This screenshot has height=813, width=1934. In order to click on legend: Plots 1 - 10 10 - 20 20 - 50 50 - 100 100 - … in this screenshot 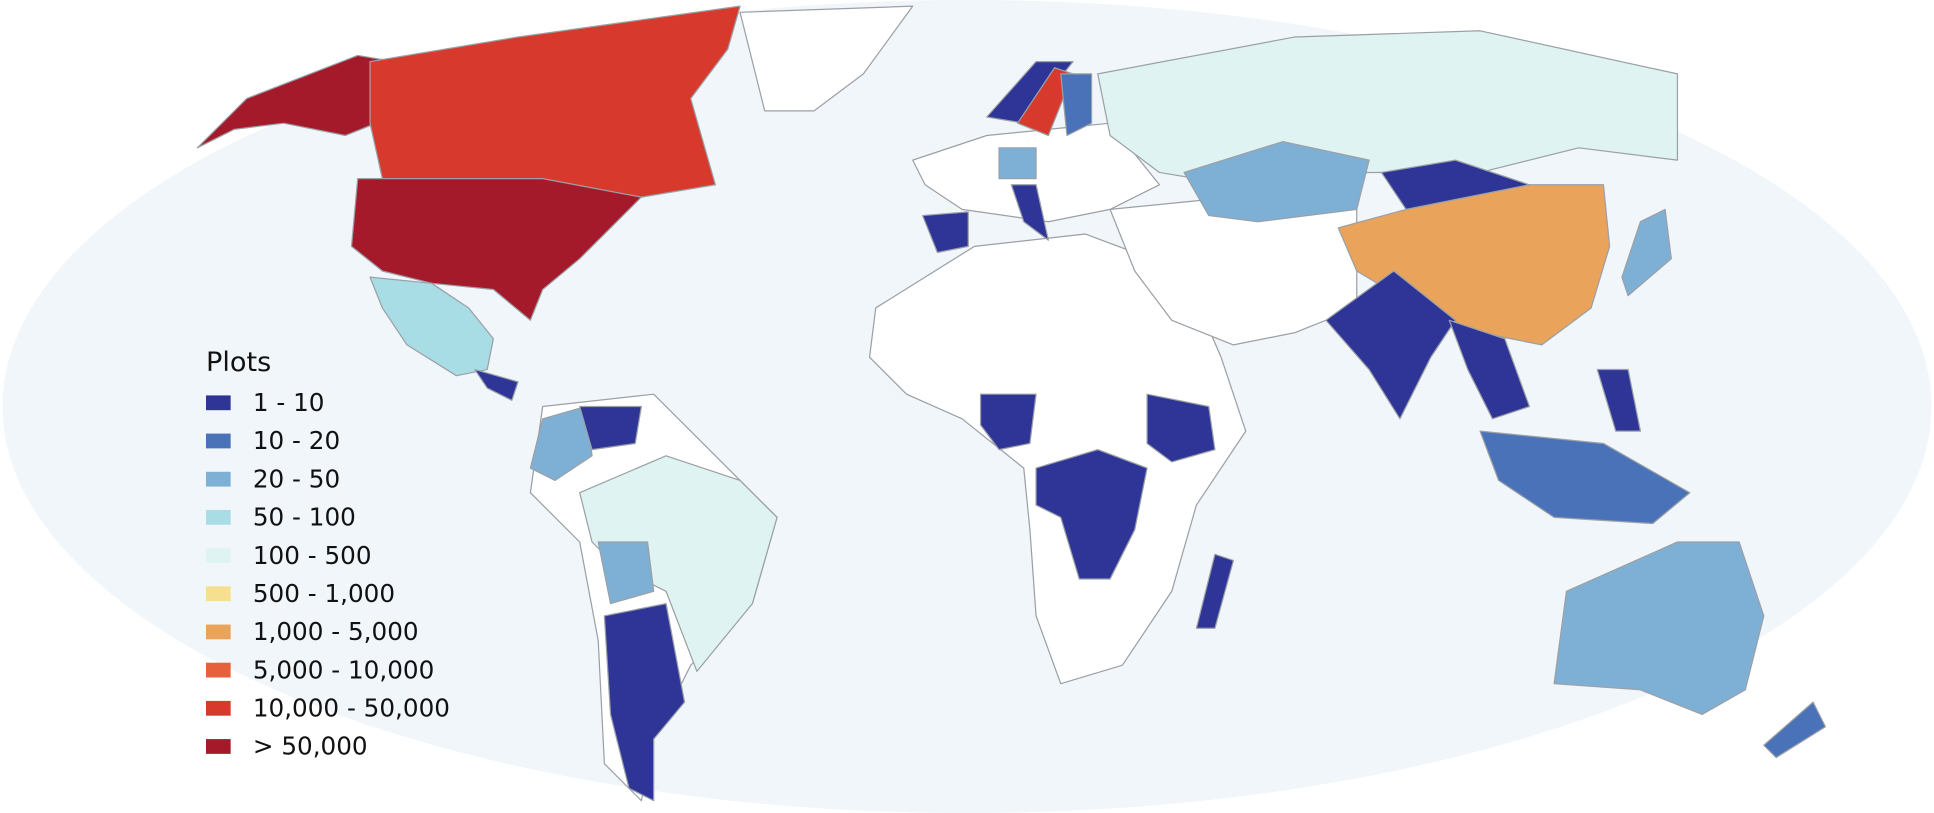, I will do `click(327, 554)`.